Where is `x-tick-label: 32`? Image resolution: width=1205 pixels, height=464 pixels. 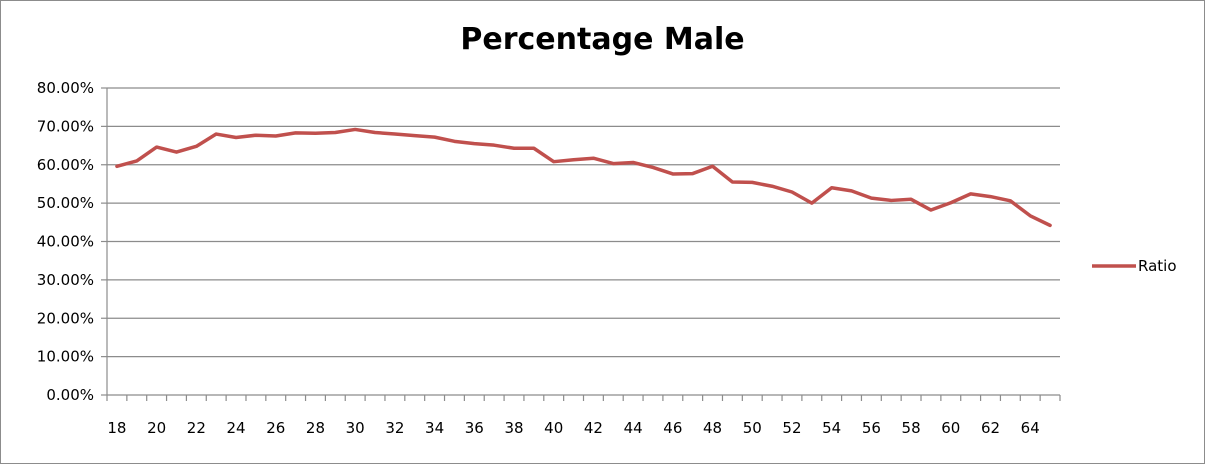
x-tick-label: 32 is located at coordinates (394, 428).